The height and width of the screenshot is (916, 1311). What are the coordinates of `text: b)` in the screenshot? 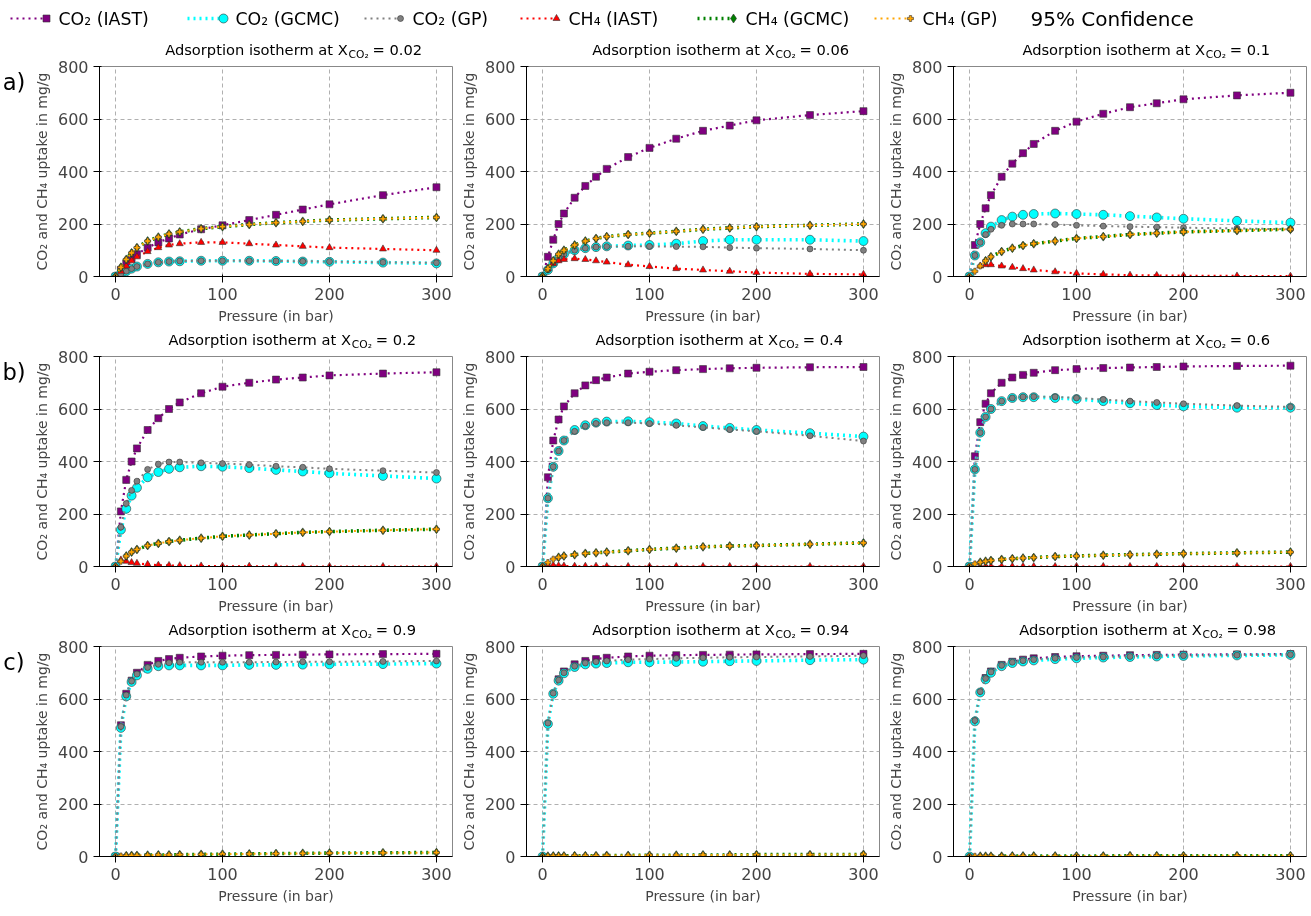 It's located at (14, 371).